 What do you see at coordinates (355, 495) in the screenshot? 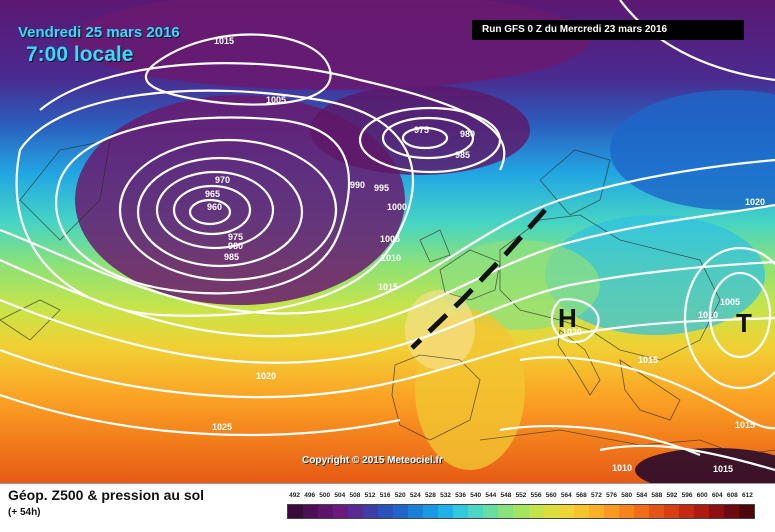
I see `scale-tick-label: 508` at bounding box center [355, 495].